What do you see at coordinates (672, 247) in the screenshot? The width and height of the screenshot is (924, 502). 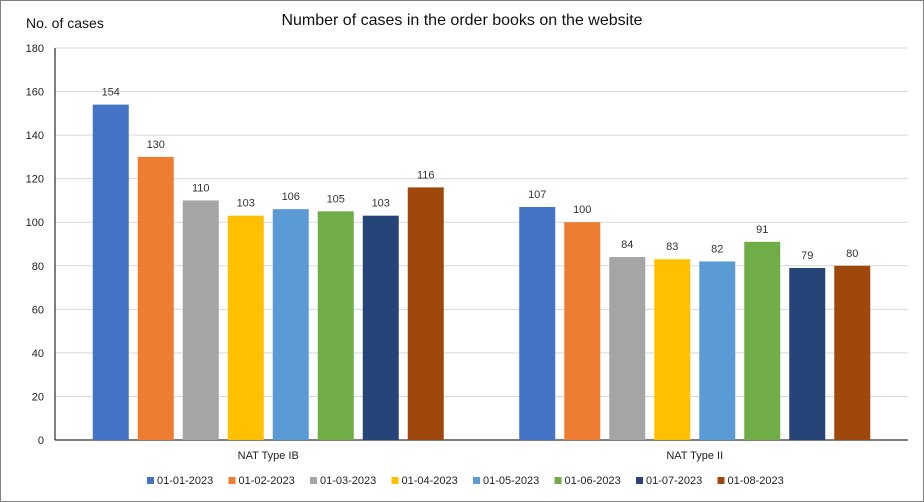 I see `data-label: 83` at bounding box center [672, 247].